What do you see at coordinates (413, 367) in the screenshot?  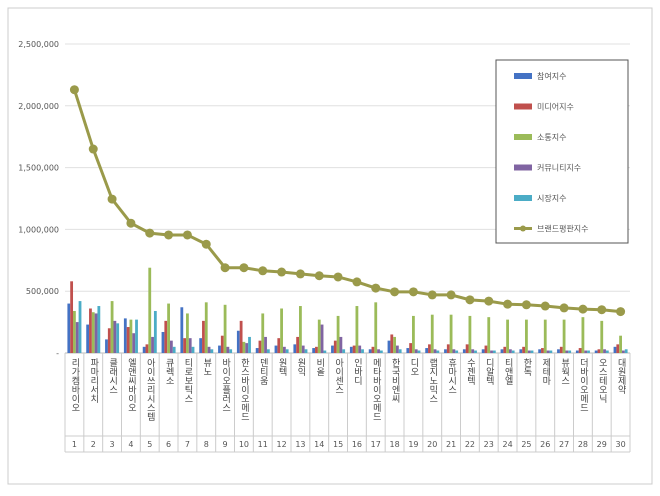 I see `x-tick-label: 디오` at bounding box center [413, 367].